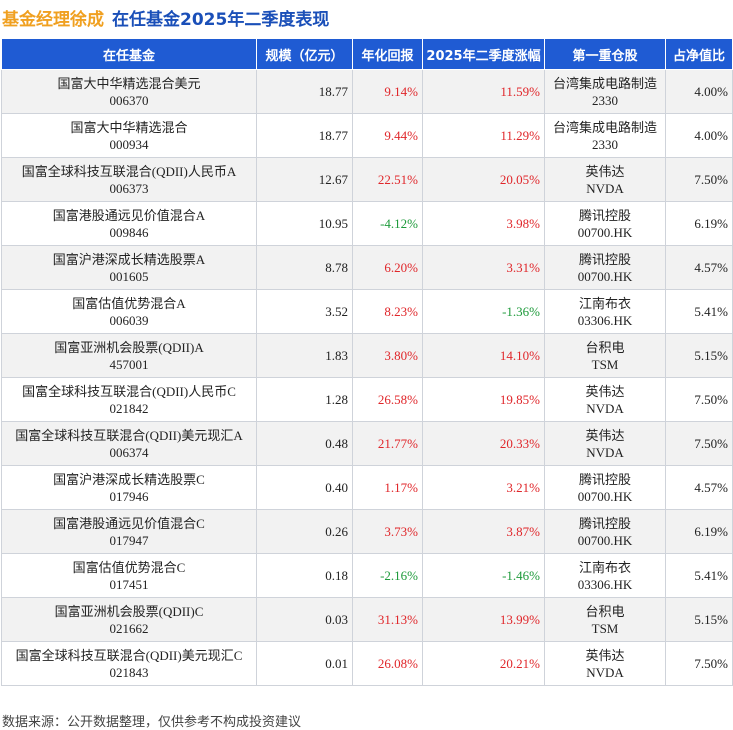 This screenshot has height=730, width=733. Describe the element at coordinates (129, 567) in the screenshot. I see `fund-name: 国富估值优势混合C` at that location.